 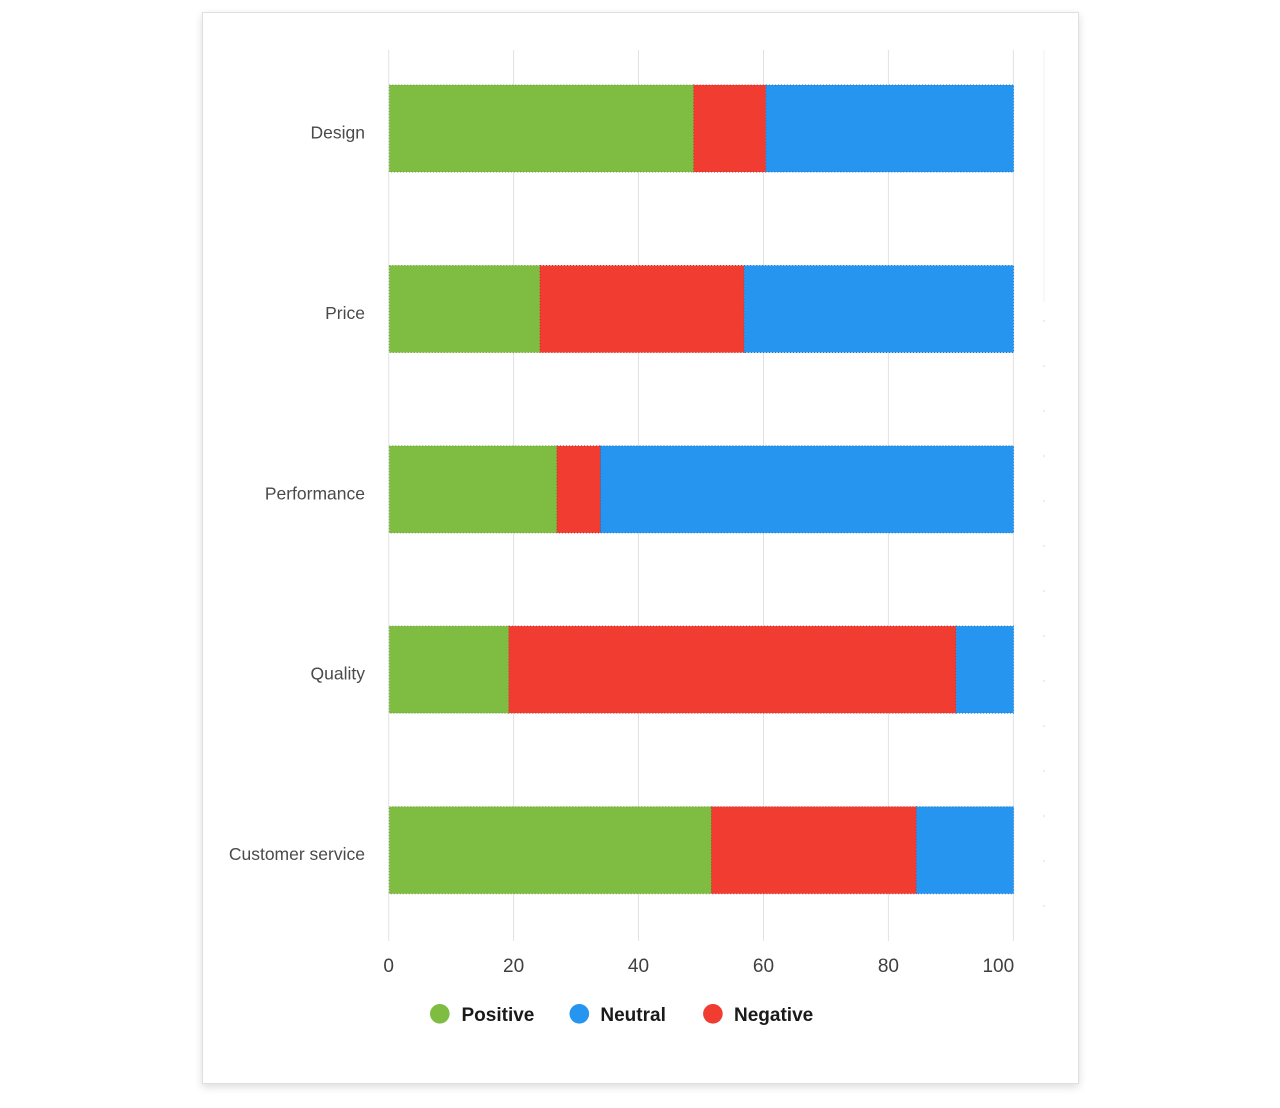 What do you see at coordinates (638, 966) in the screenshot?
I see `svg-text: 40` at bounding box center [638, 966].